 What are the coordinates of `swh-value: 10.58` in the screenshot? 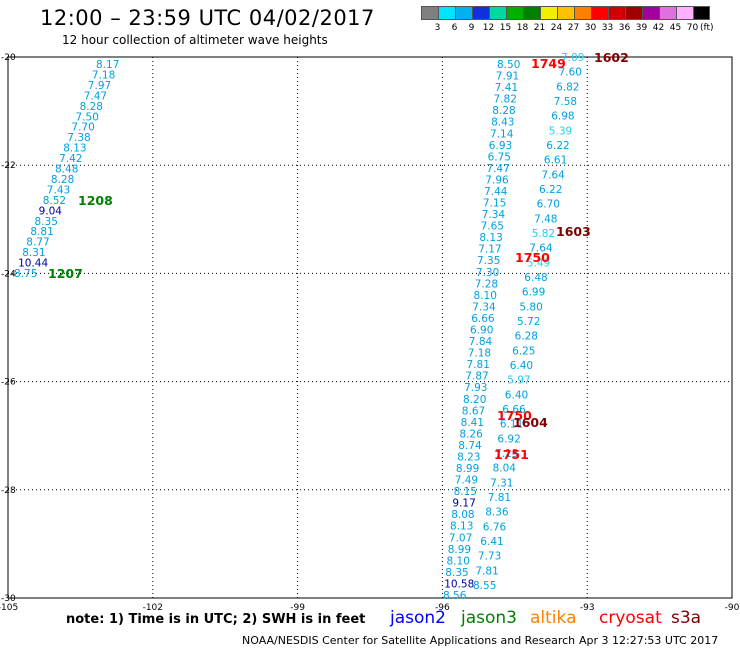 It's located at (459, 585).